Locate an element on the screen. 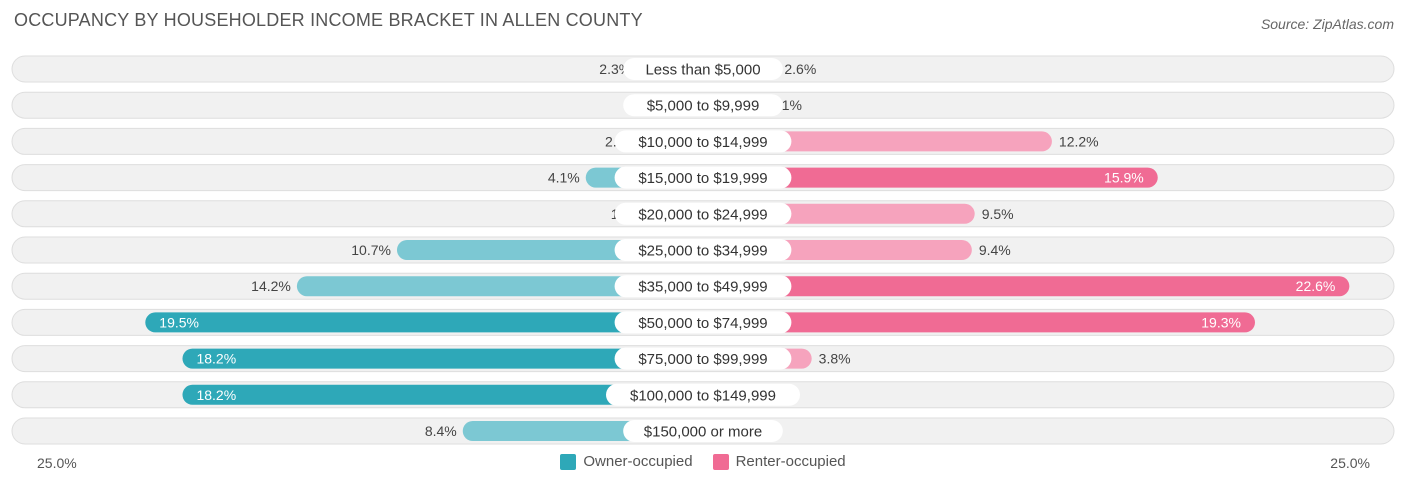 Image resolution: width=1406 pixels, height=487 pixels. category-label: $50,000 to $74,999 is located at coordinates (702, 323).